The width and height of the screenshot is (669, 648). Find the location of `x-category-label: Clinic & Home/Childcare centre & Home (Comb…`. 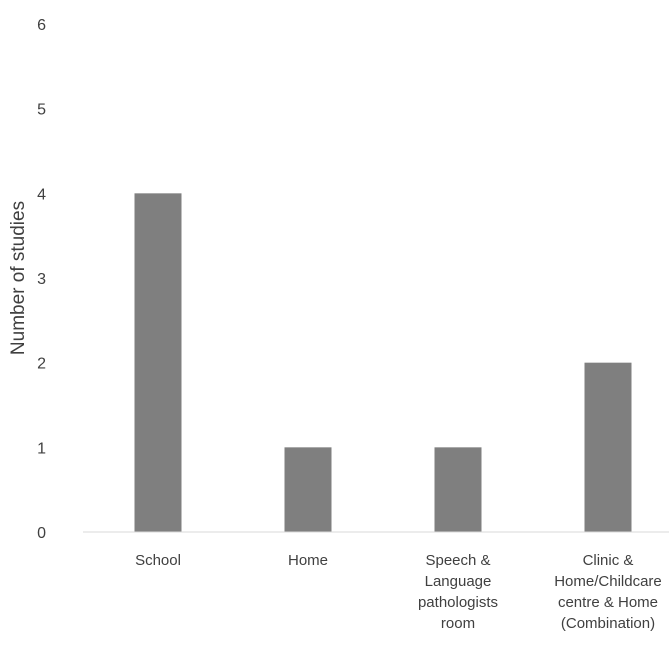

x-category-label: Clinic & Home/Childcare centre & Home (Comb… is located at coordinates (608, 592).